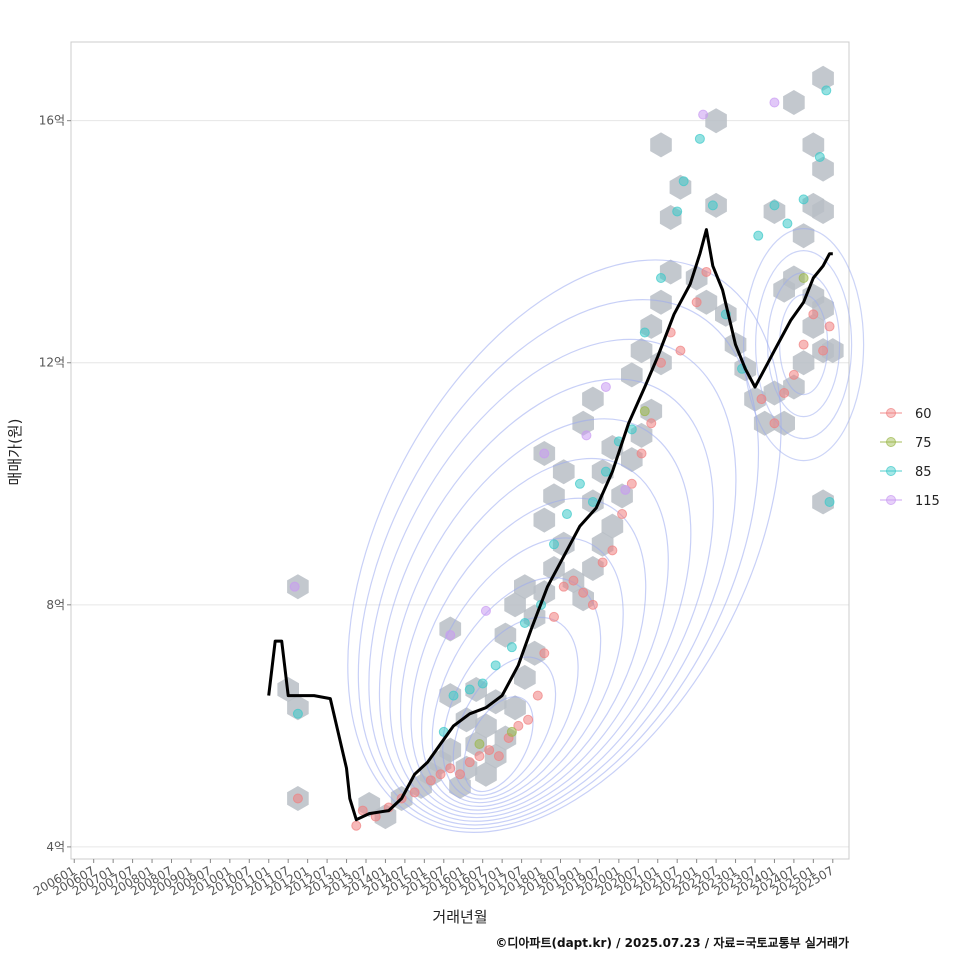 This screenshot has width=960, height=960. Describe the element at coordinates (15, 452) in the screenshot. I see `y-axis-title: 매매가(원)` at that location.